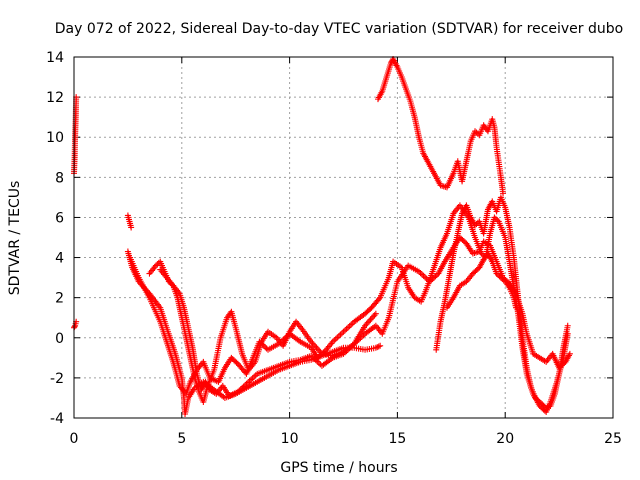 The image size is (640, 480). Describe the element at coordinates (338, 468) in the screenshot. I see `x-axis-label: GPS time / hours` at that location.